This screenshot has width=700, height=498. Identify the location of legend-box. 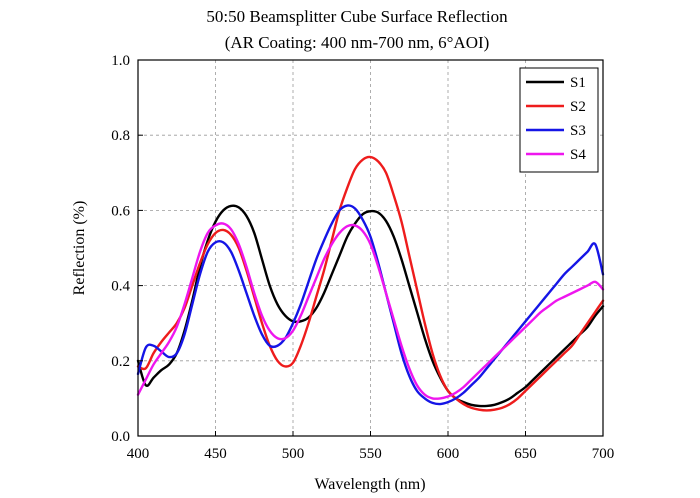
(559, 120).